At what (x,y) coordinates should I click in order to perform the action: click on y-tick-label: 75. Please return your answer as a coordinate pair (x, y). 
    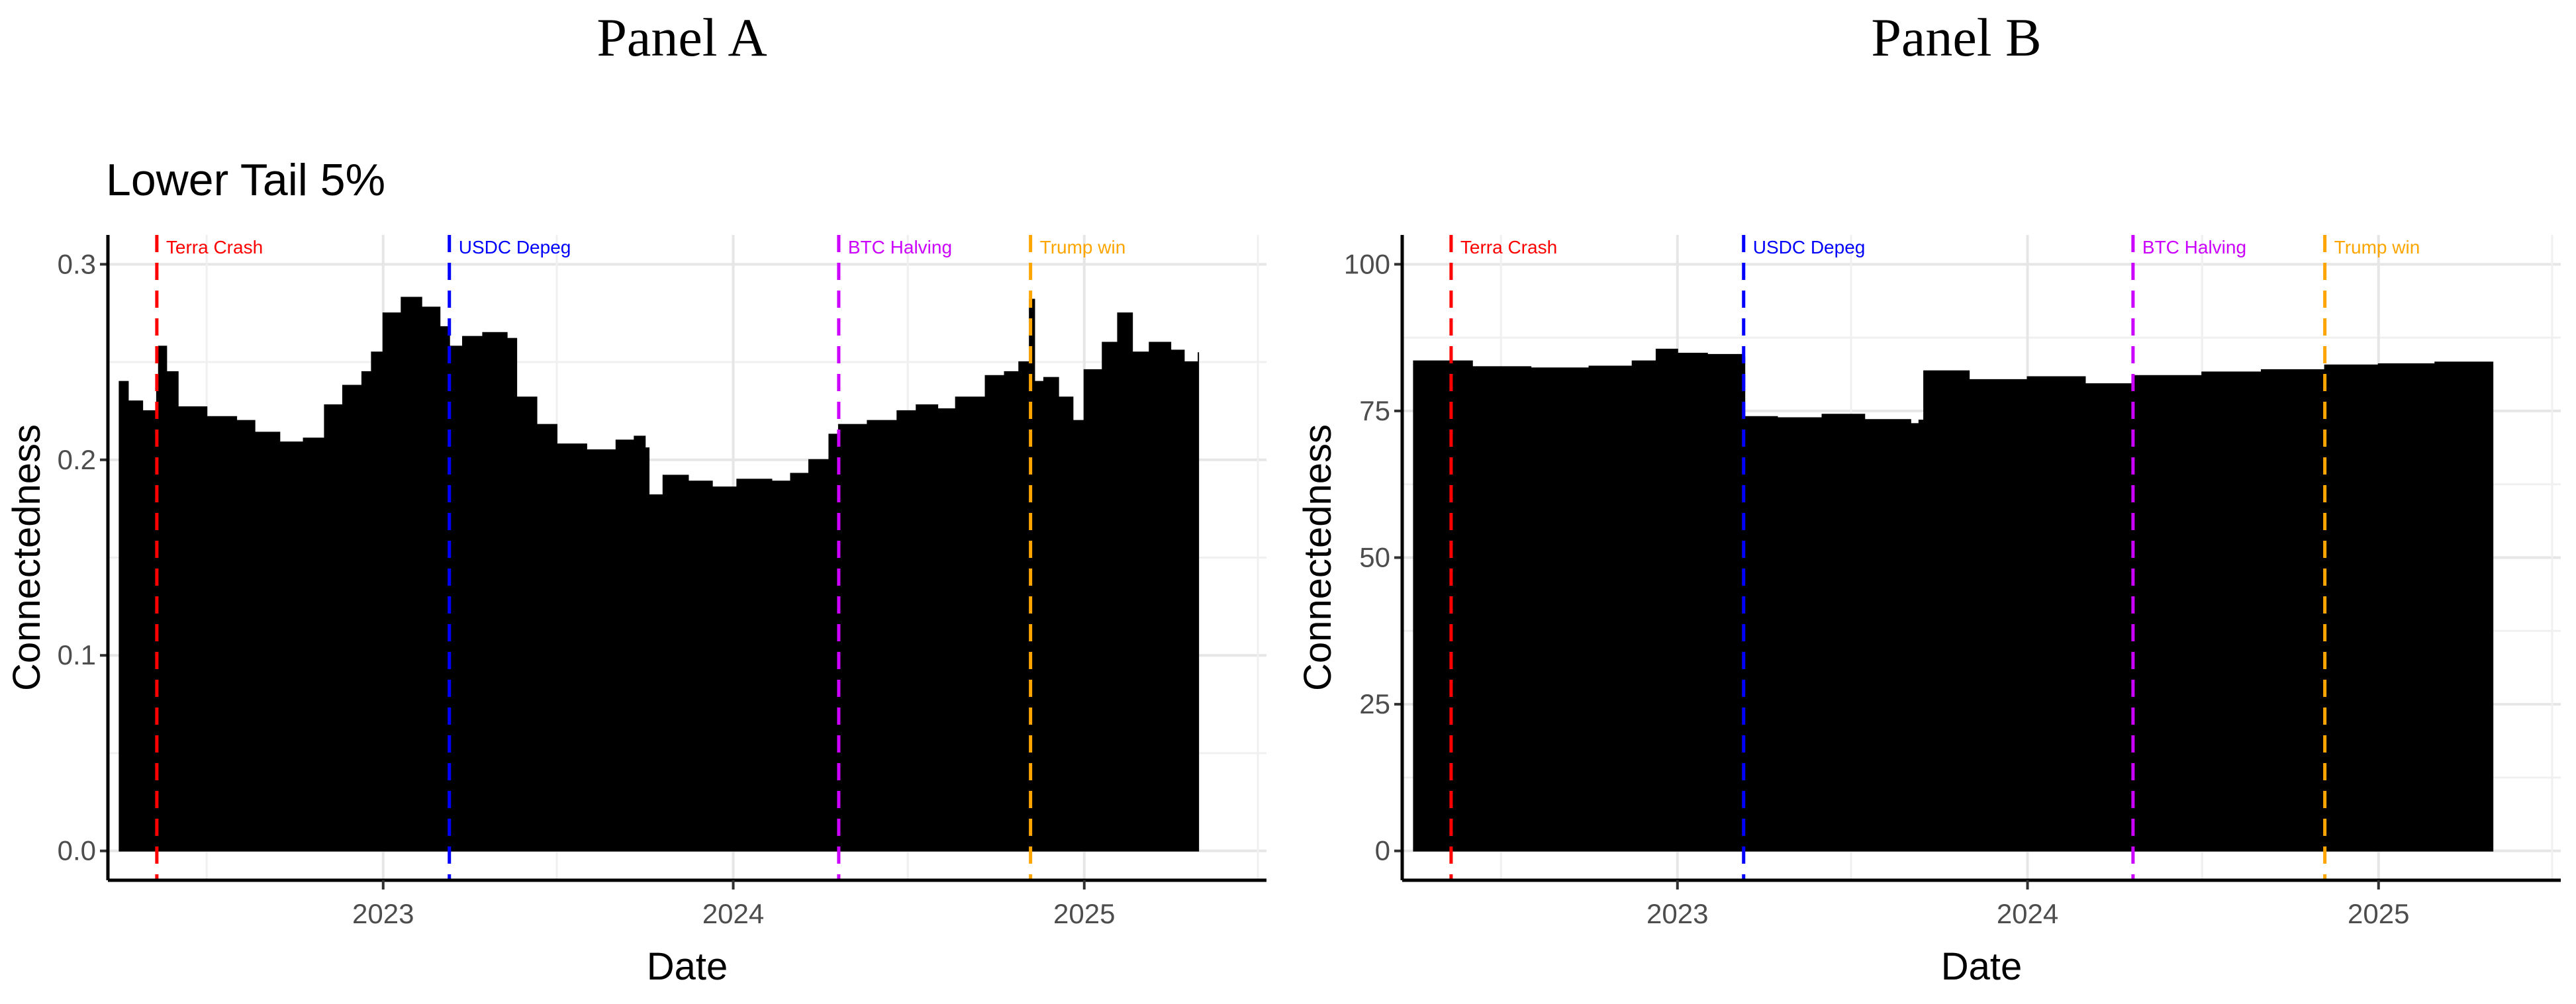
    Looking at the image, I should click on (1374, 410).